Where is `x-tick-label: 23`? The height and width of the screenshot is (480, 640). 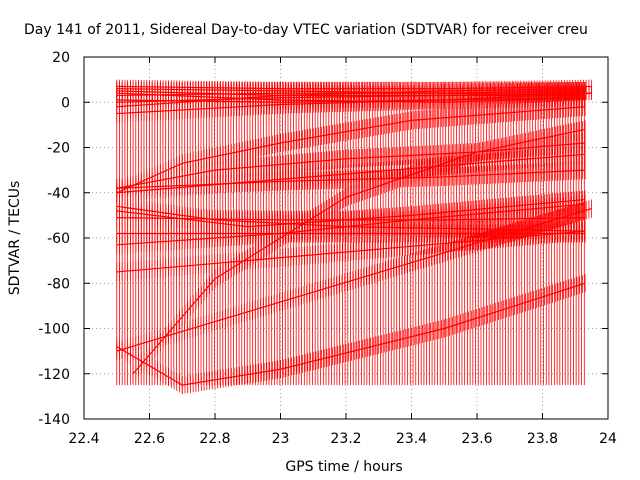
x-tick-label: 23 is located at coordinates (281, 439).